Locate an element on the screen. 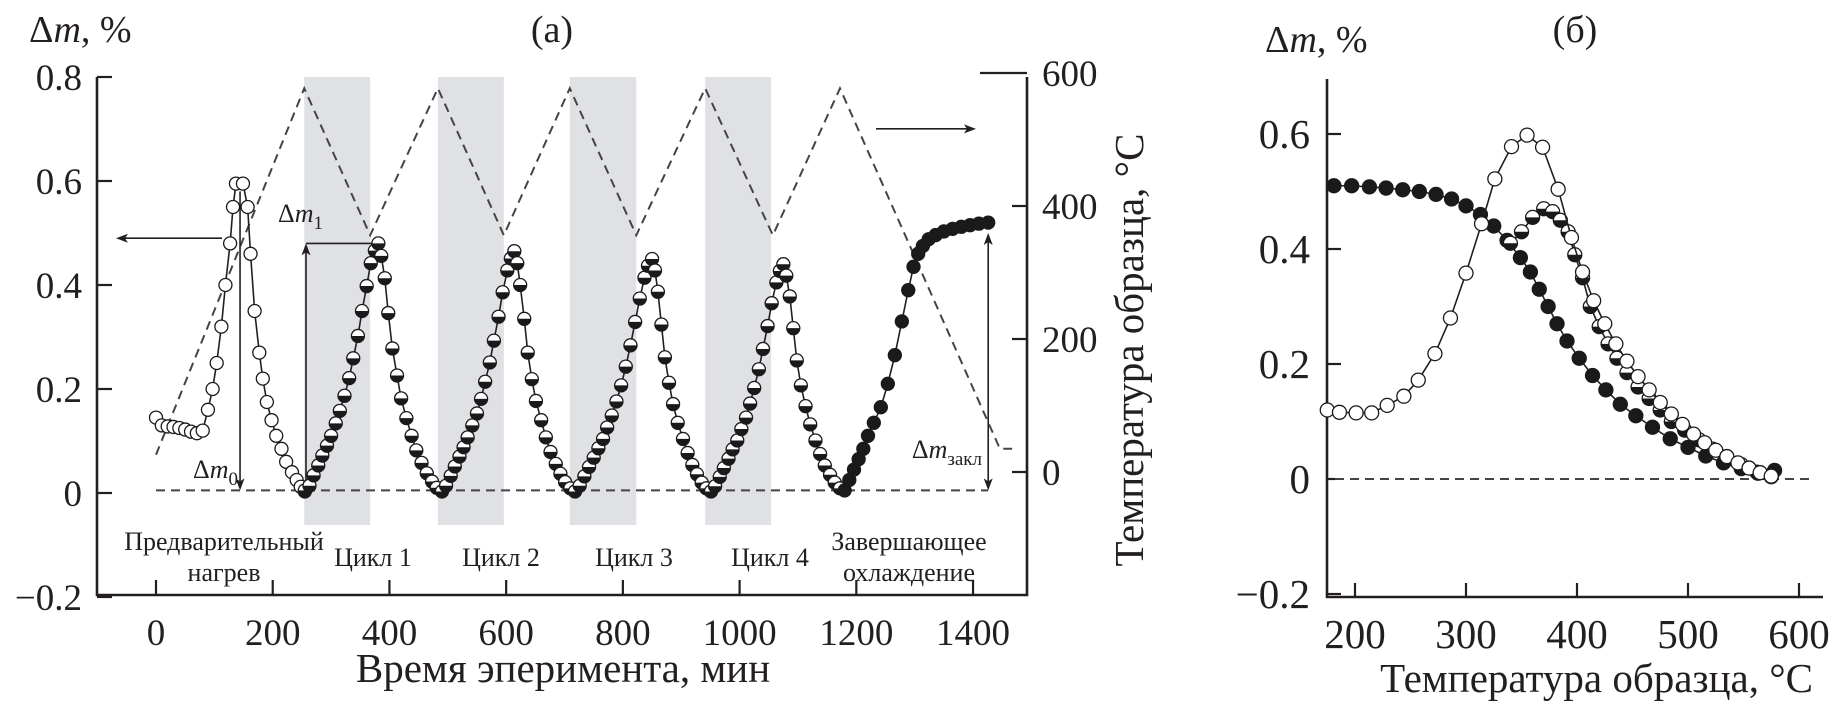 The width and height of the screenshot is (1830, 710). open-series is located at coordinates (230, 337).